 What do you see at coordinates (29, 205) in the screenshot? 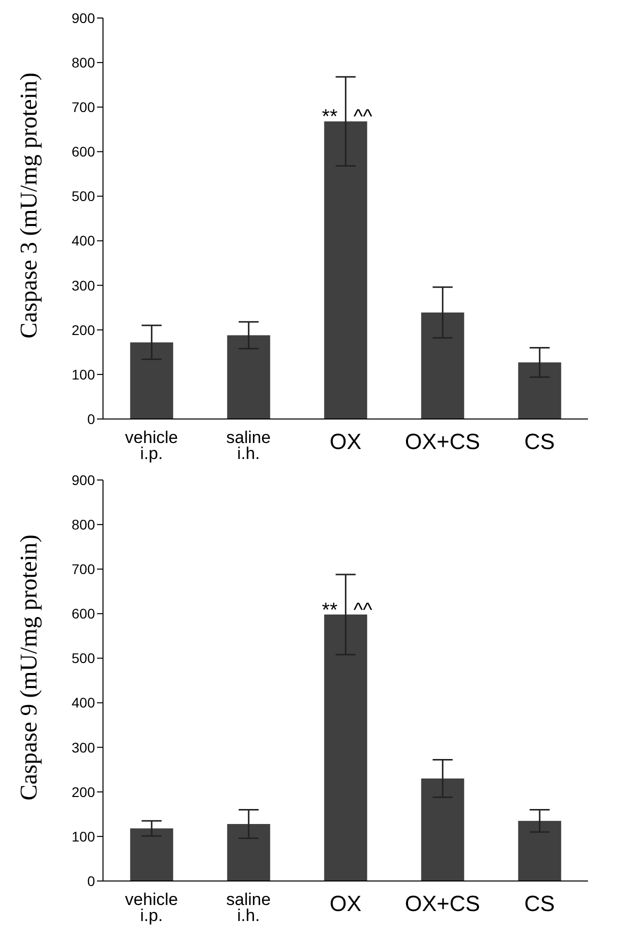
I see `y-axis-title: Caspase 3 (mU/mg protein)` at bounding box center [29, 205].